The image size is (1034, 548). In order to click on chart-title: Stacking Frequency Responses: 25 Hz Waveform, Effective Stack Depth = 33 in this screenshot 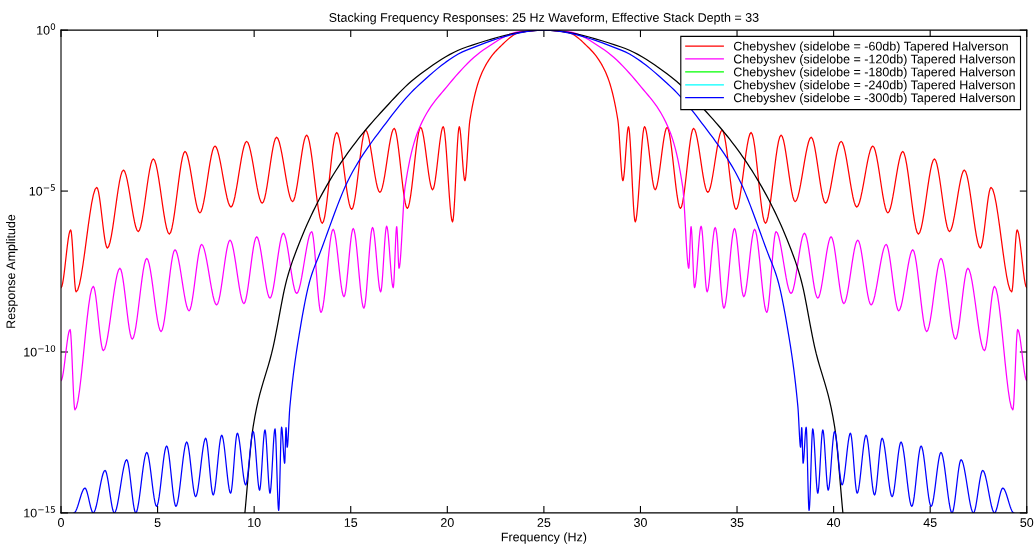, I will do `click(544, 18)`.